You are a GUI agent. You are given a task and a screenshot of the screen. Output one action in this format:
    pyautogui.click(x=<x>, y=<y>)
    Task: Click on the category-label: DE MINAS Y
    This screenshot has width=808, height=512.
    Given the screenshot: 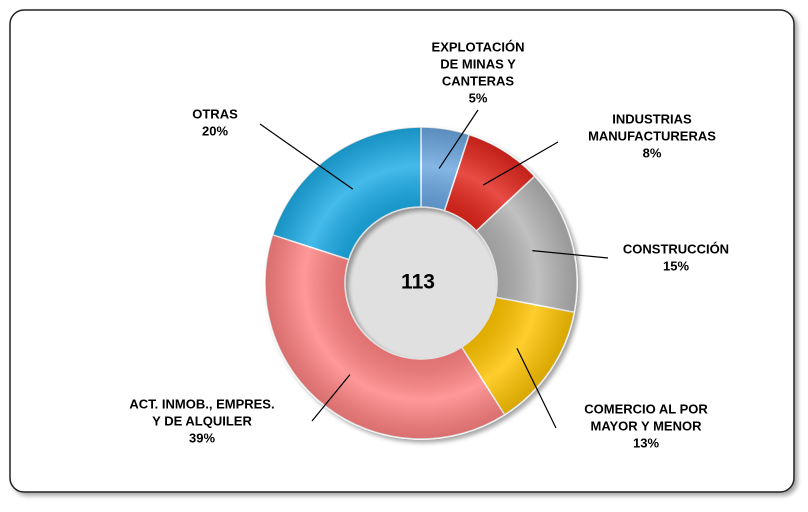 What is the action you would take?
    pyautogui.click(x=478, y=63)
    